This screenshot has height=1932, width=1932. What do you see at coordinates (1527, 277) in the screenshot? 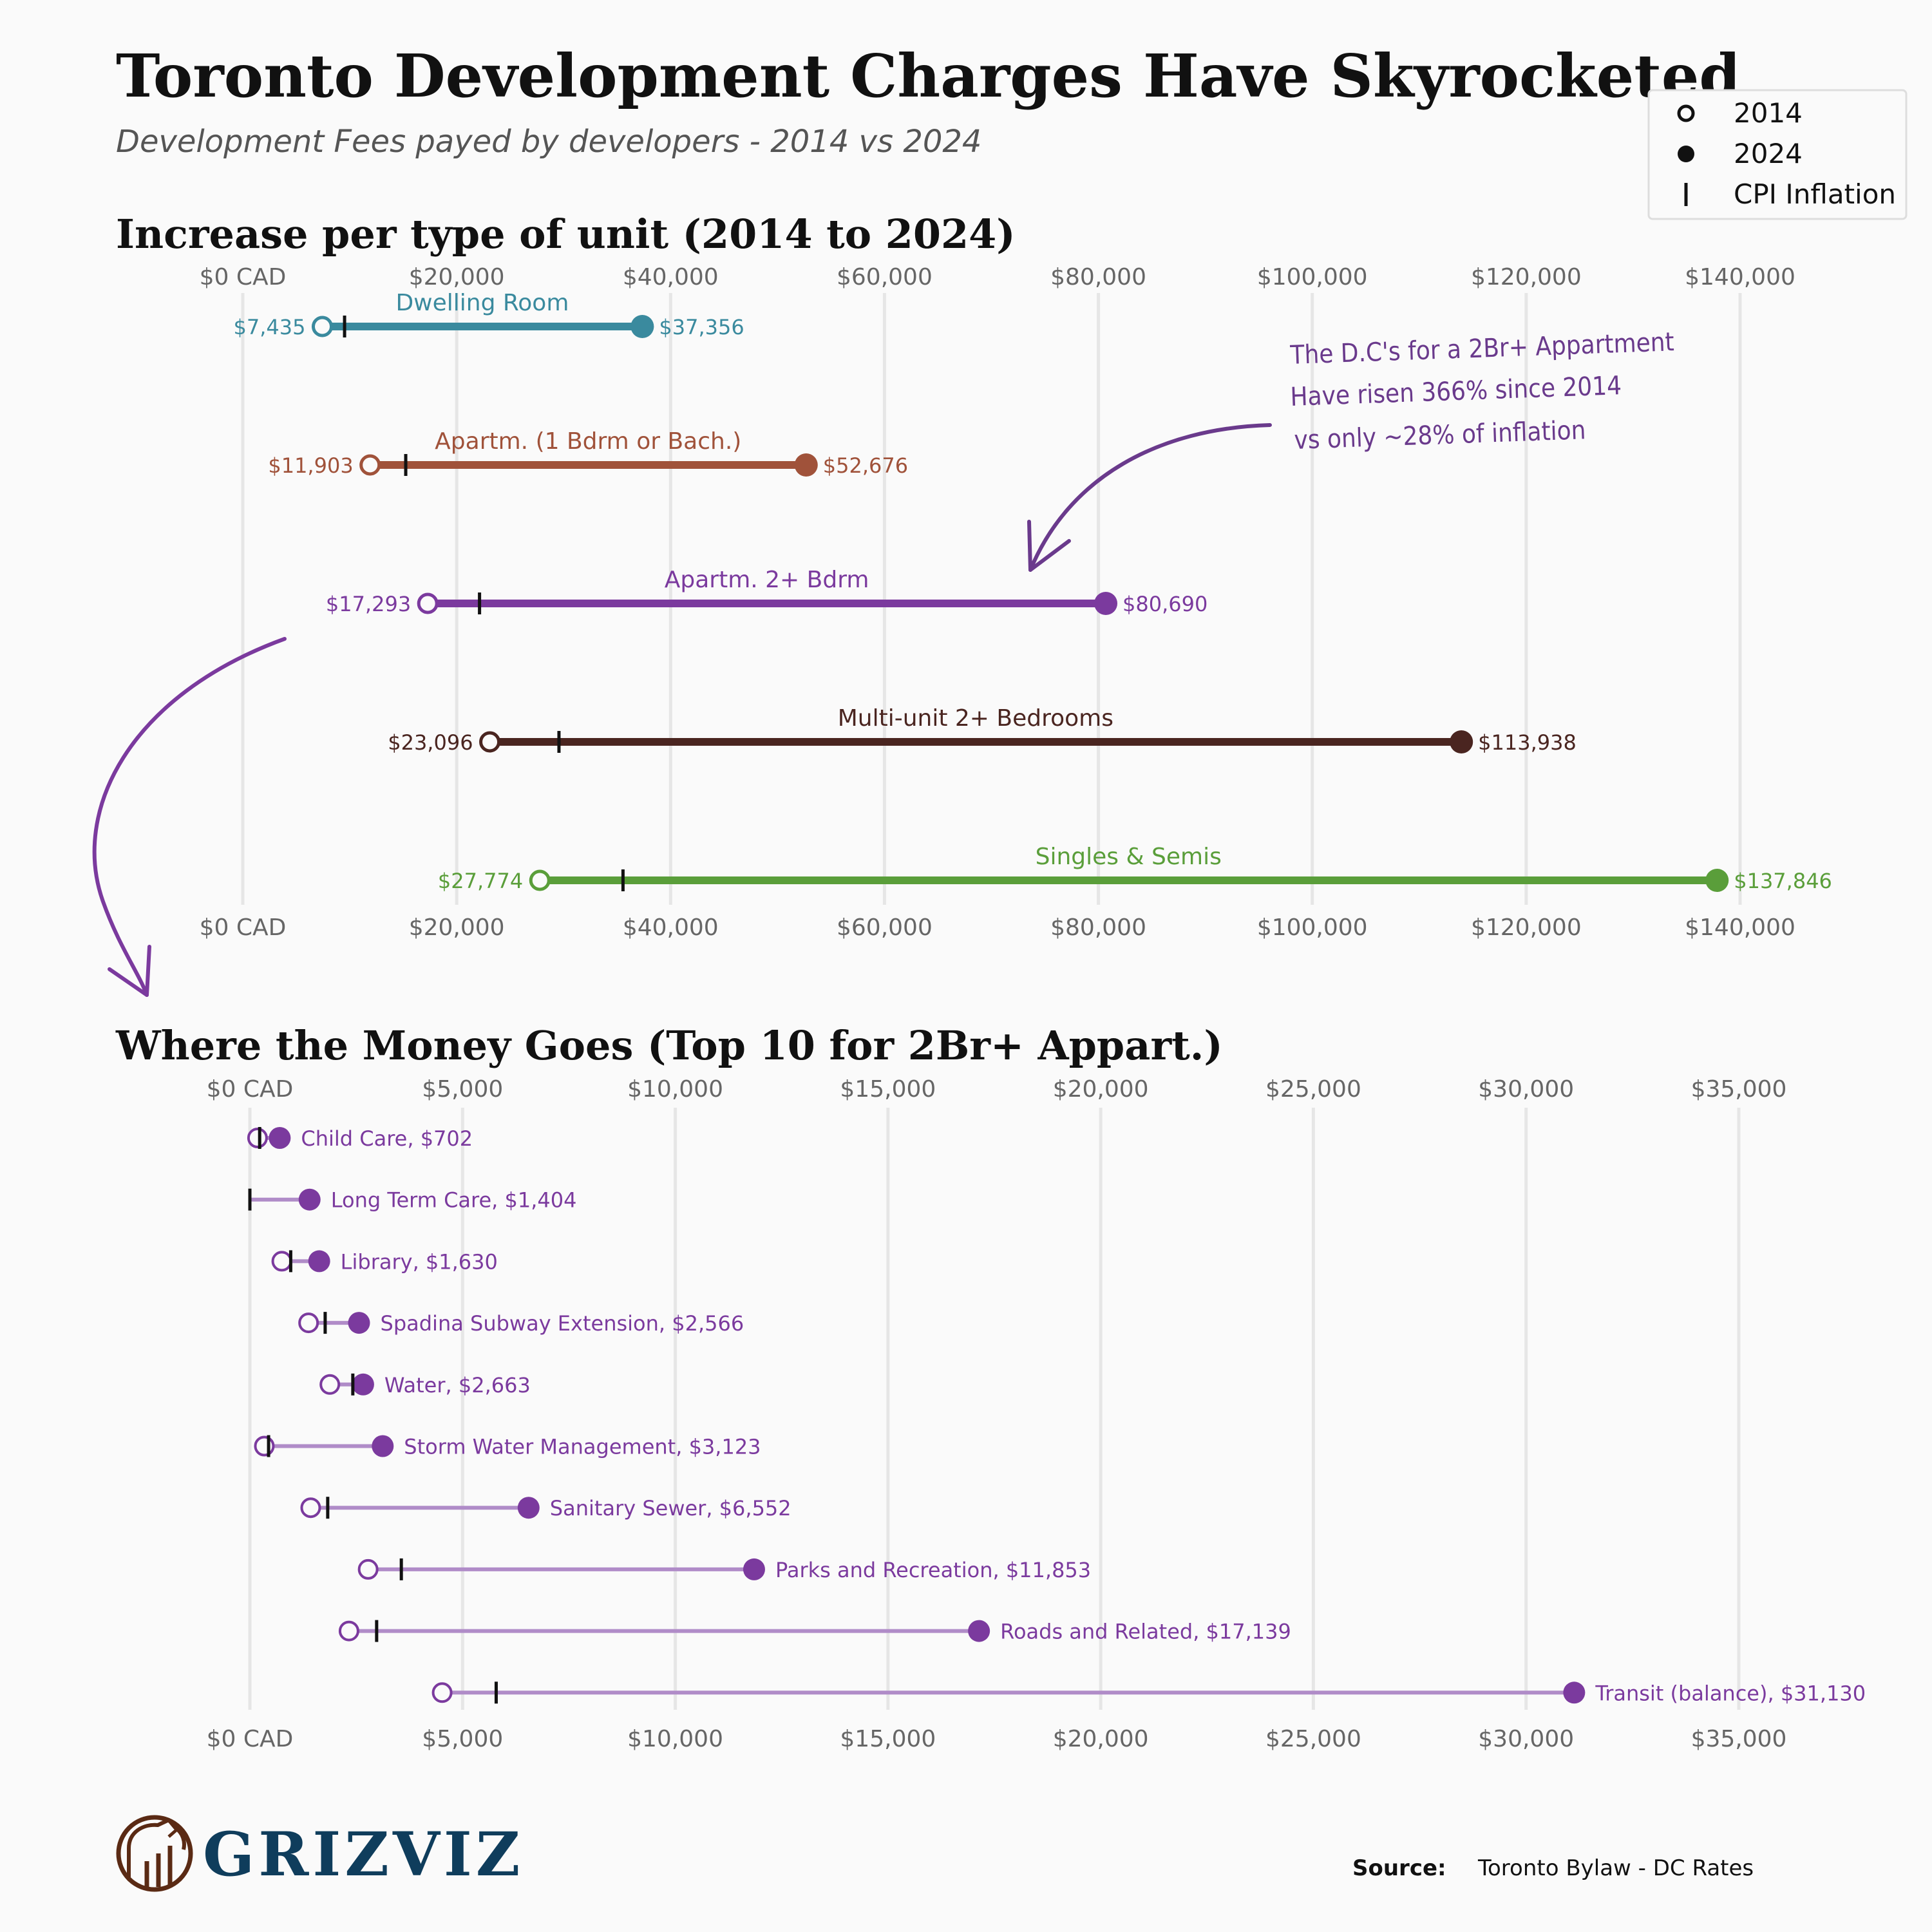
I see `x-tick-label-top: $120,000` at bounding box center [1527, 277].